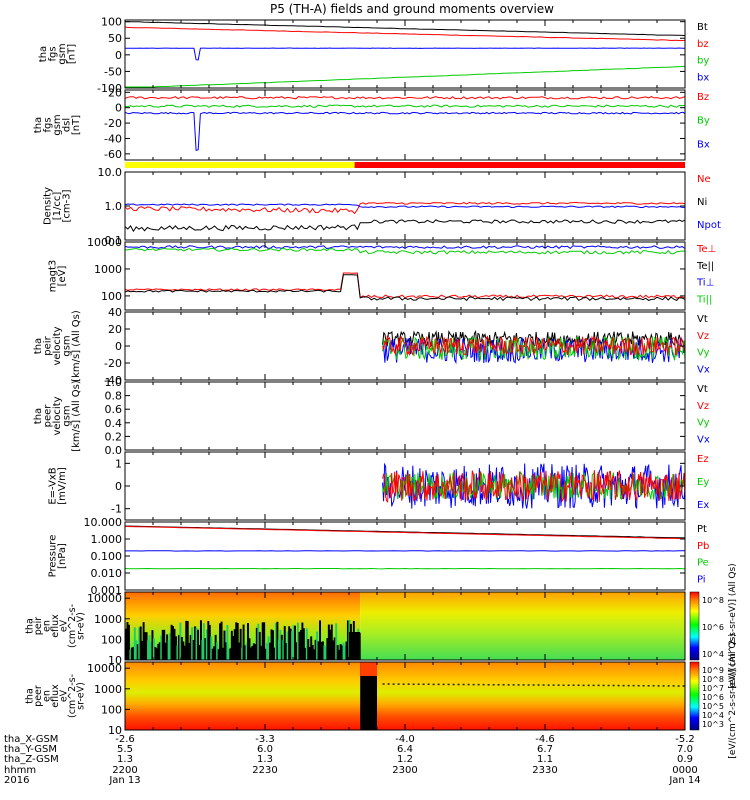  What do you see at coordinates (713, 627) in the screenshot?
I see `colorbar-tick-label: 10^6` at bounding box center [713, 627].